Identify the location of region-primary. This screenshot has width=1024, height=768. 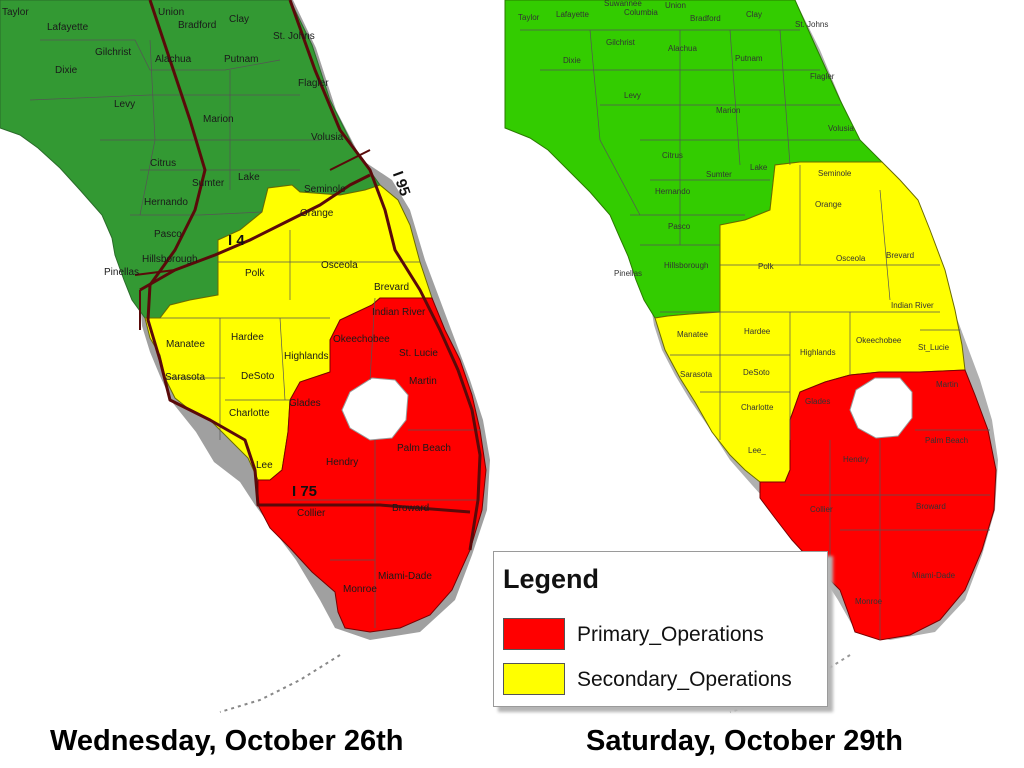
(878, 505).